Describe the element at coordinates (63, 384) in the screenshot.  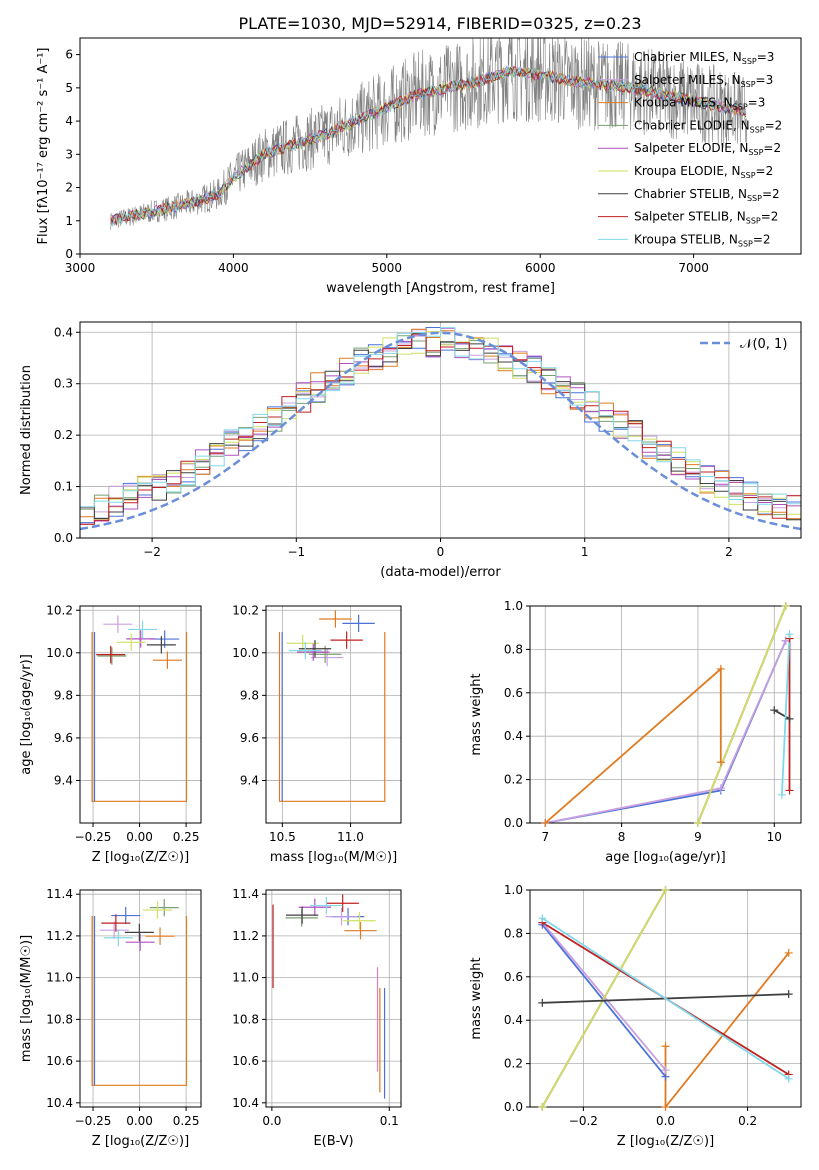
I see `y-tick-label: 0.3` at that location.